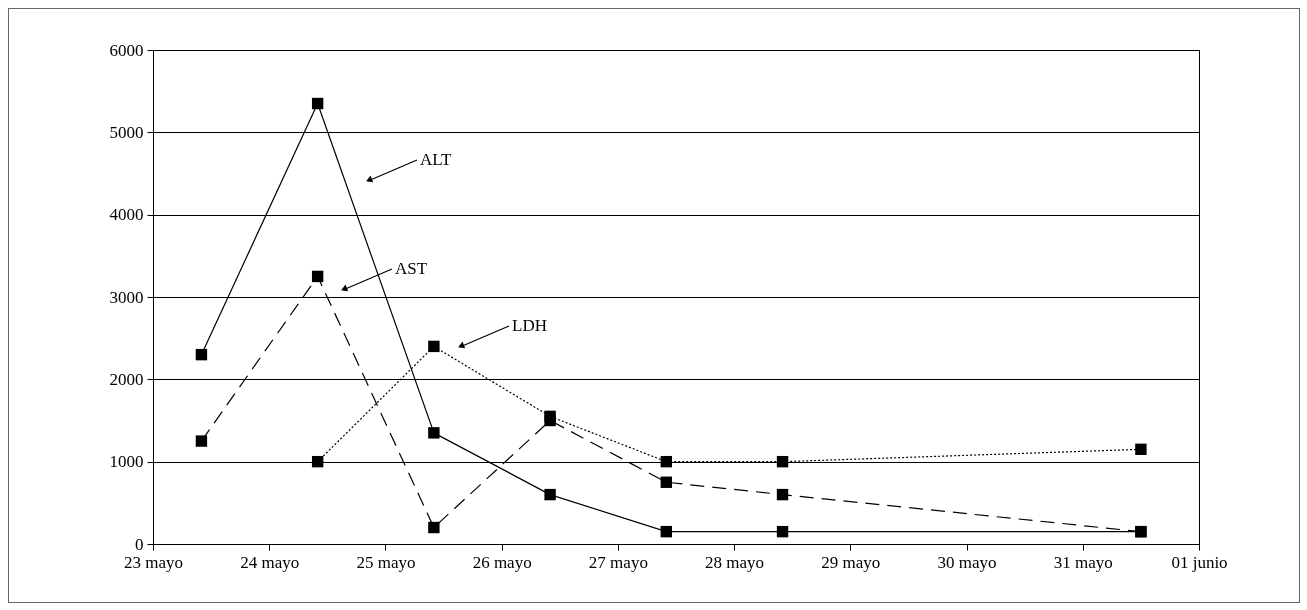 This screenshot has width=1307, height=610. I want to click on y-tick-label: 2000, so click(126, 379).